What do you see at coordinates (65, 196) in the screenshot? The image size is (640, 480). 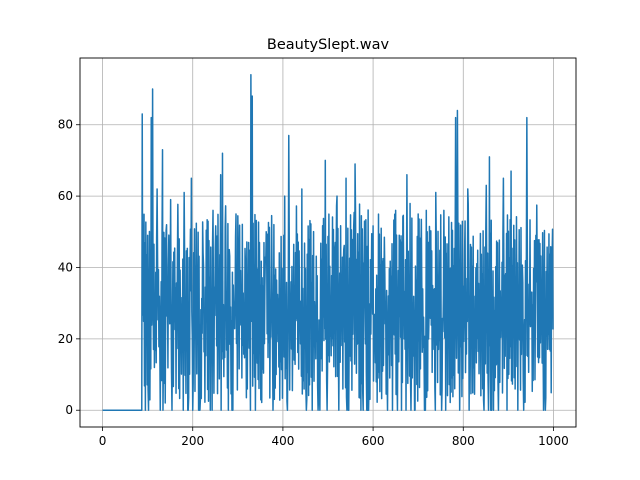 I see `y-tick-label: 60` at bounding box center [65, 196].